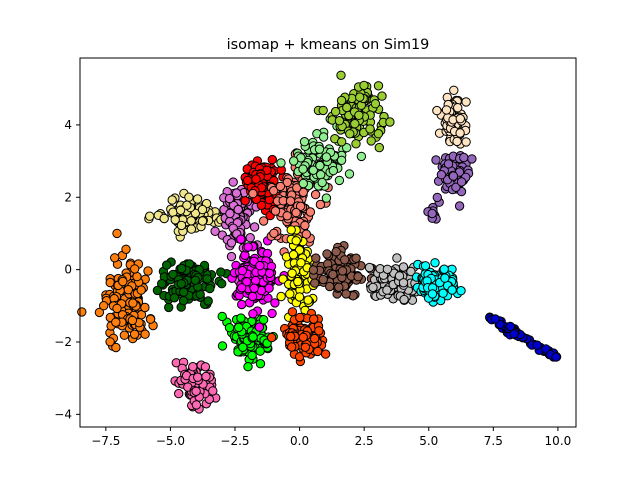  I want to click on y-tick-label: 2, so click(68, 197).